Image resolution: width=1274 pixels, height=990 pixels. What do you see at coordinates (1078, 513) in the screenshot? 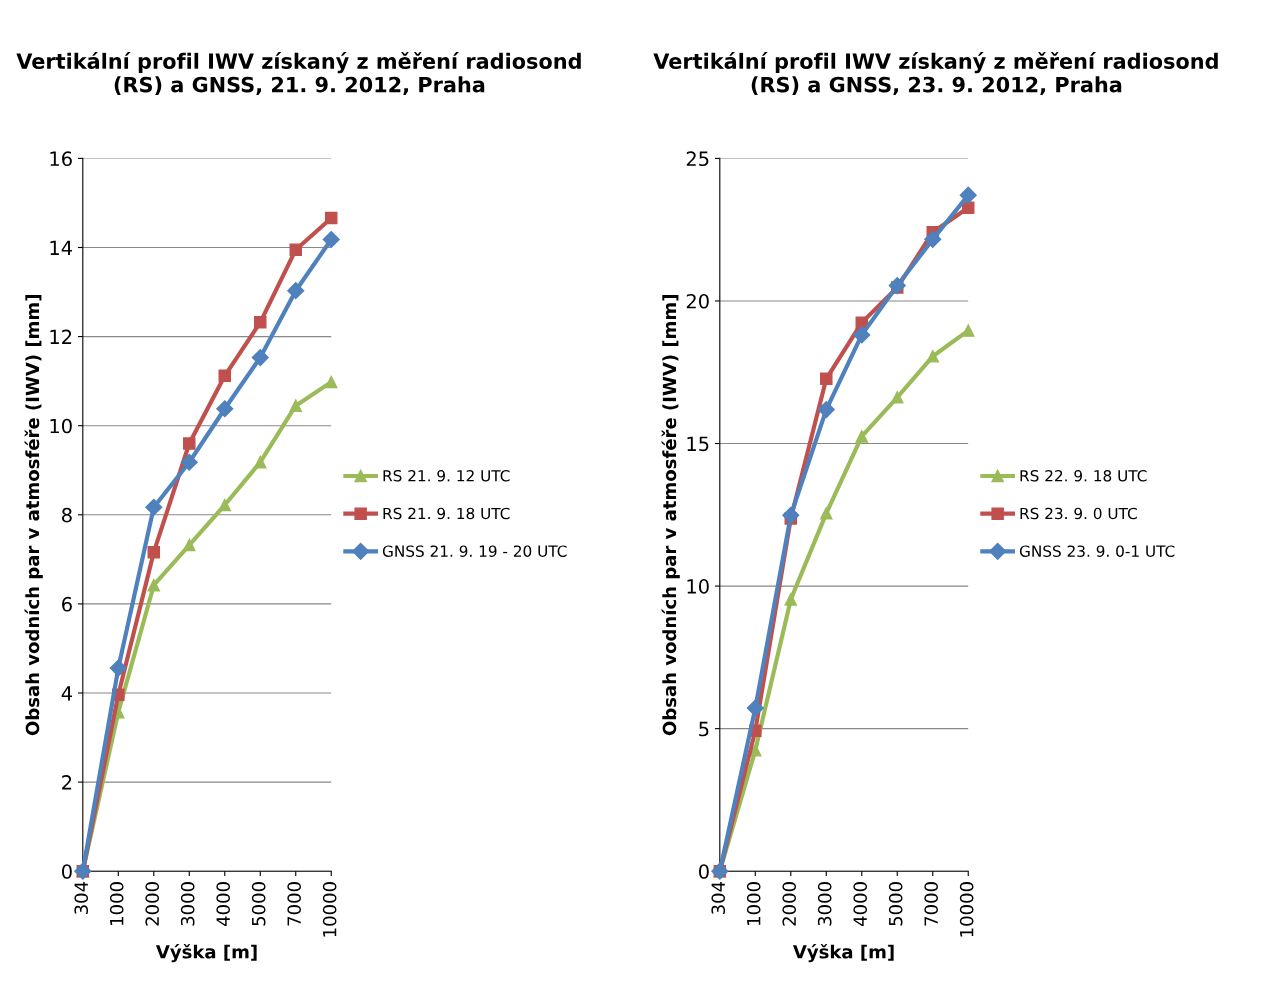
I see `legend-label: RS 23. 9. 0 UTC` at bounding box center [1078, 513].